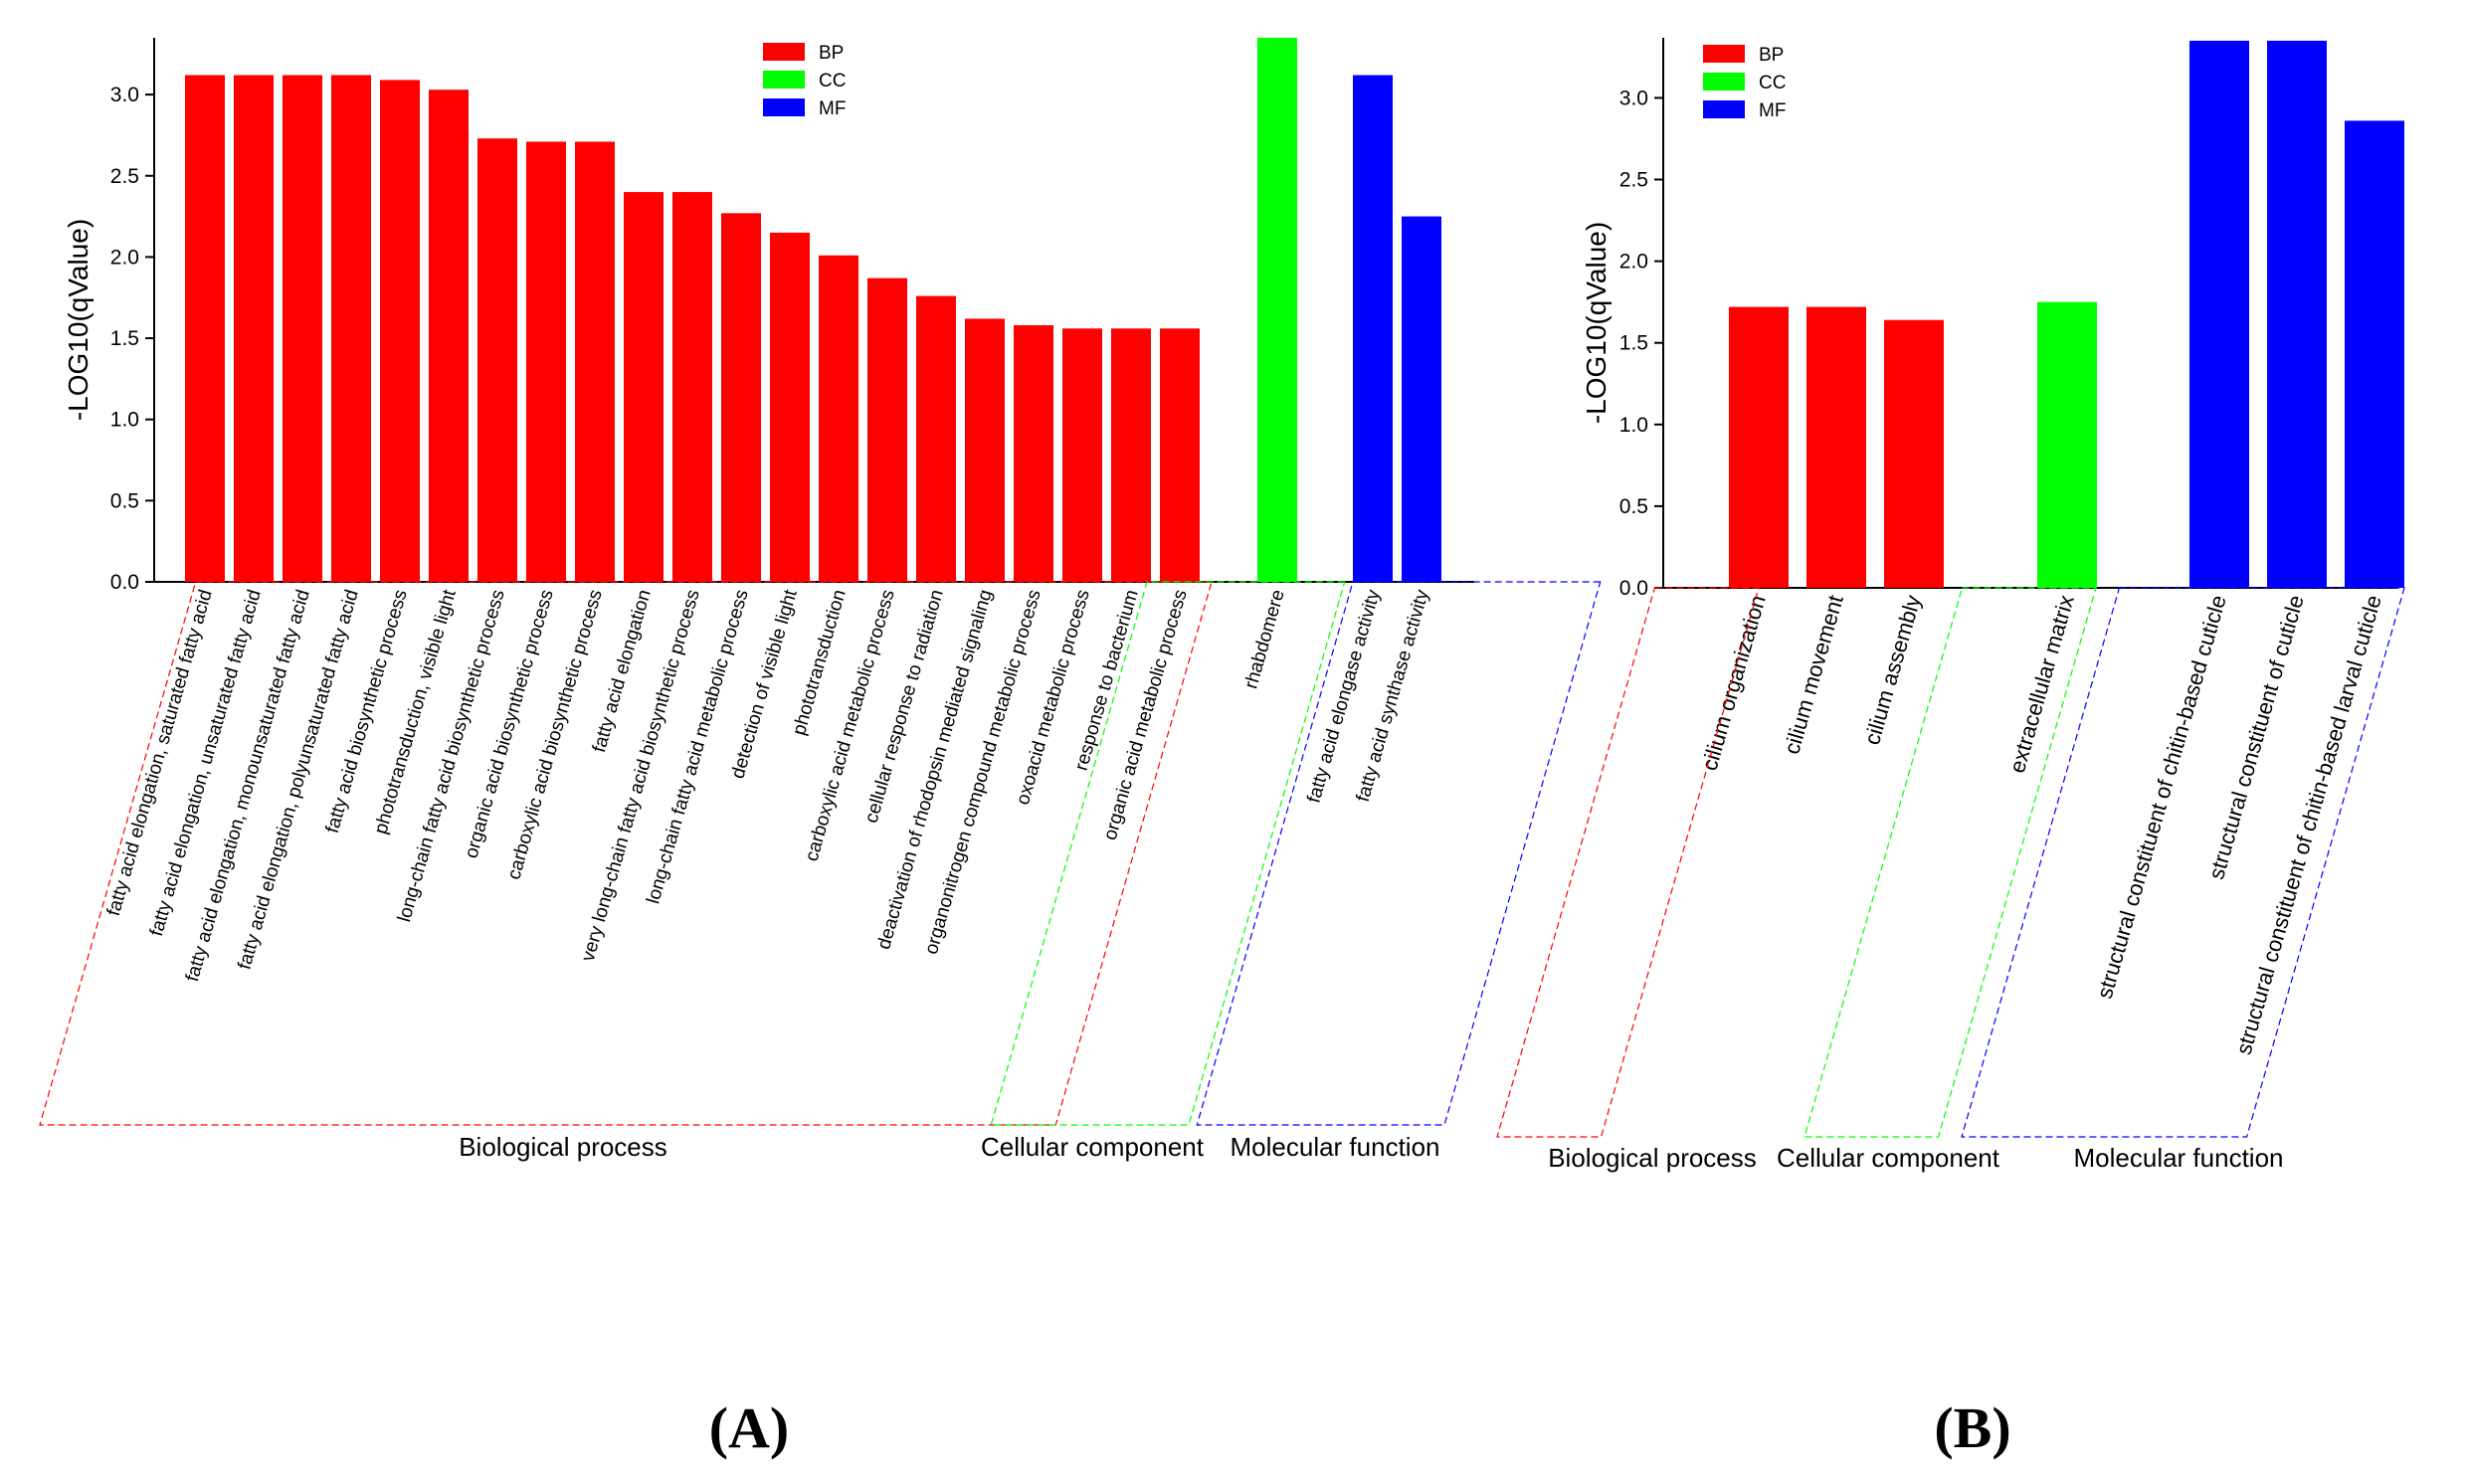  I want to click on category-label: cilium movement, so click(1813, 675).